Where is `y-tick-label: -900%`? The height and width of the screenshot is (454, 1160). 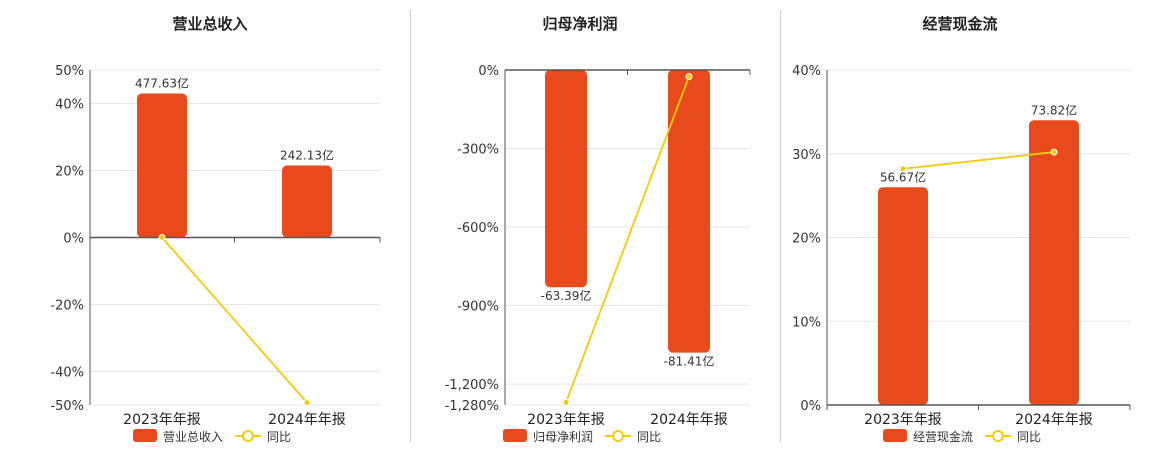 y-tick-label: -900% is located at coordinates (478, 307).